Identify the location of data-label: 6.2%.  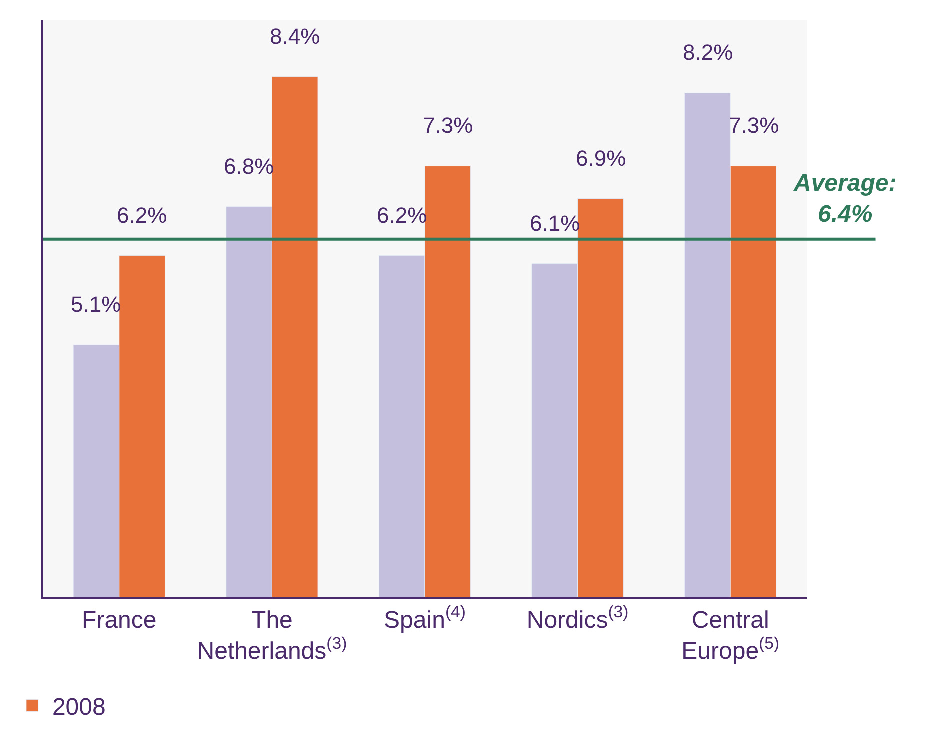
(142, 215).